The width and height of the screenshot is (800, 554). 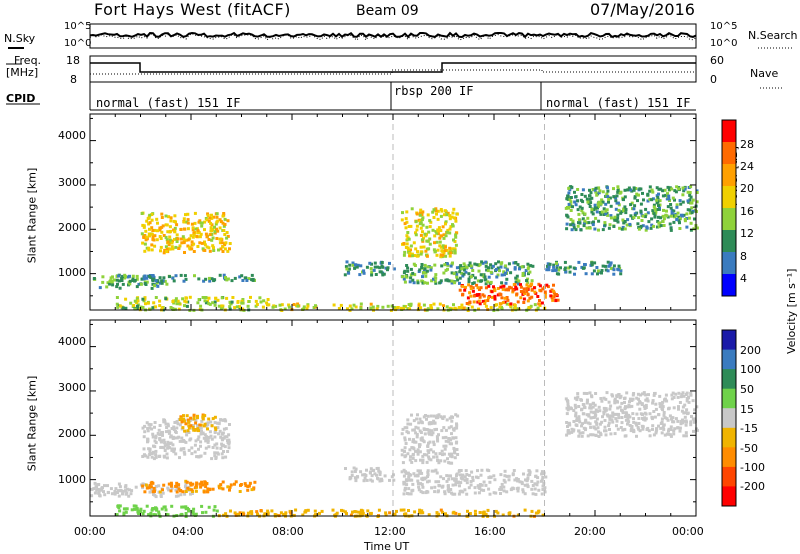 I want to click on nsearch-tick-bottom: 10^0, so click(x=724, y=43).